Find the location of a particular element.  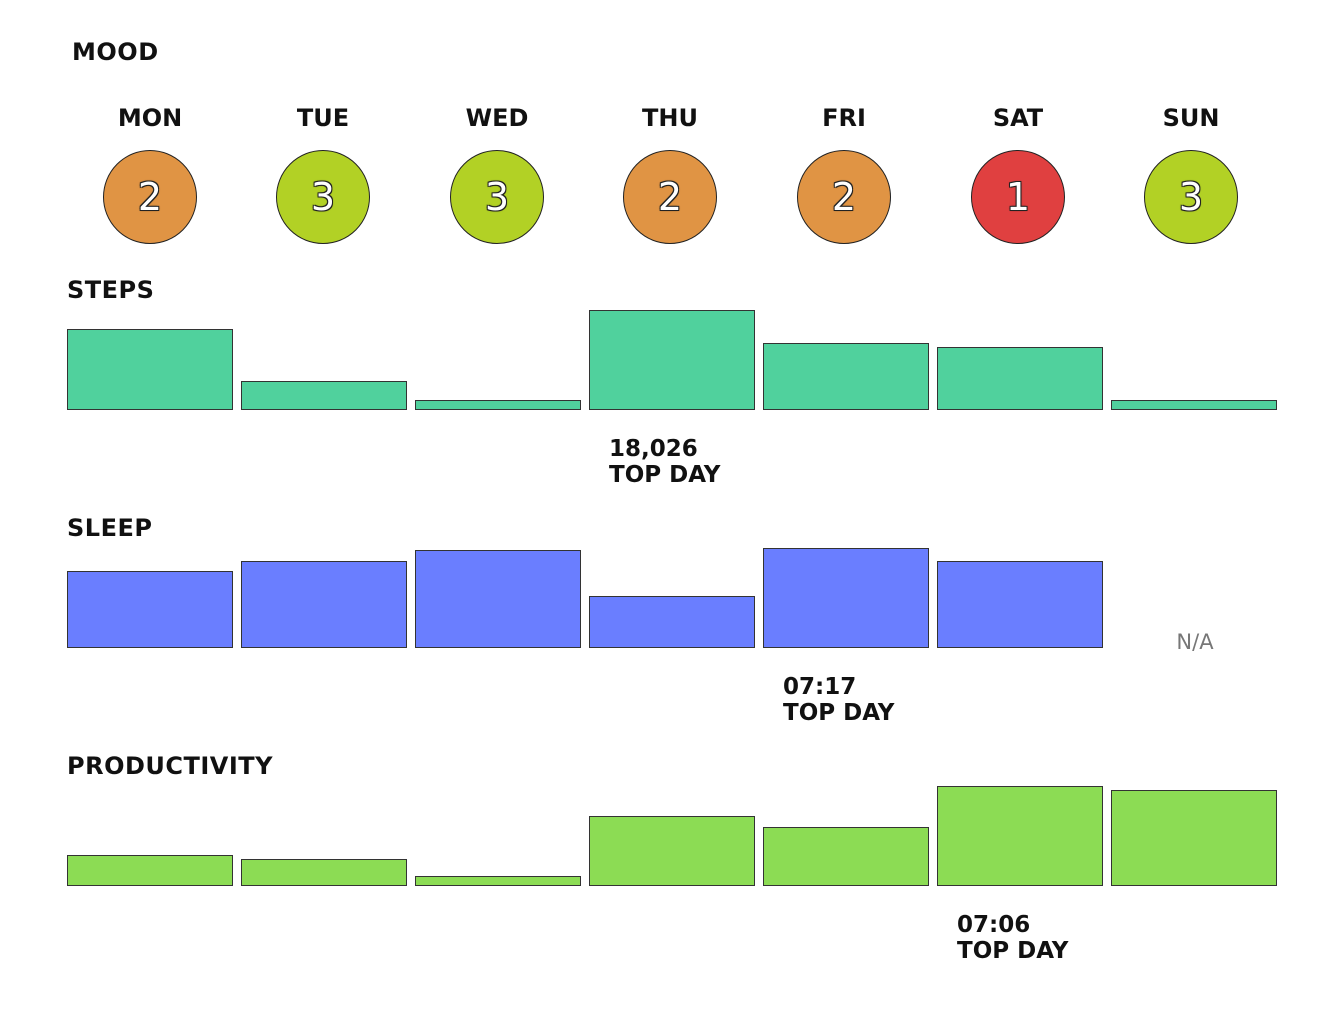

mood-title: MOOD is located at coordinates (115, 52).